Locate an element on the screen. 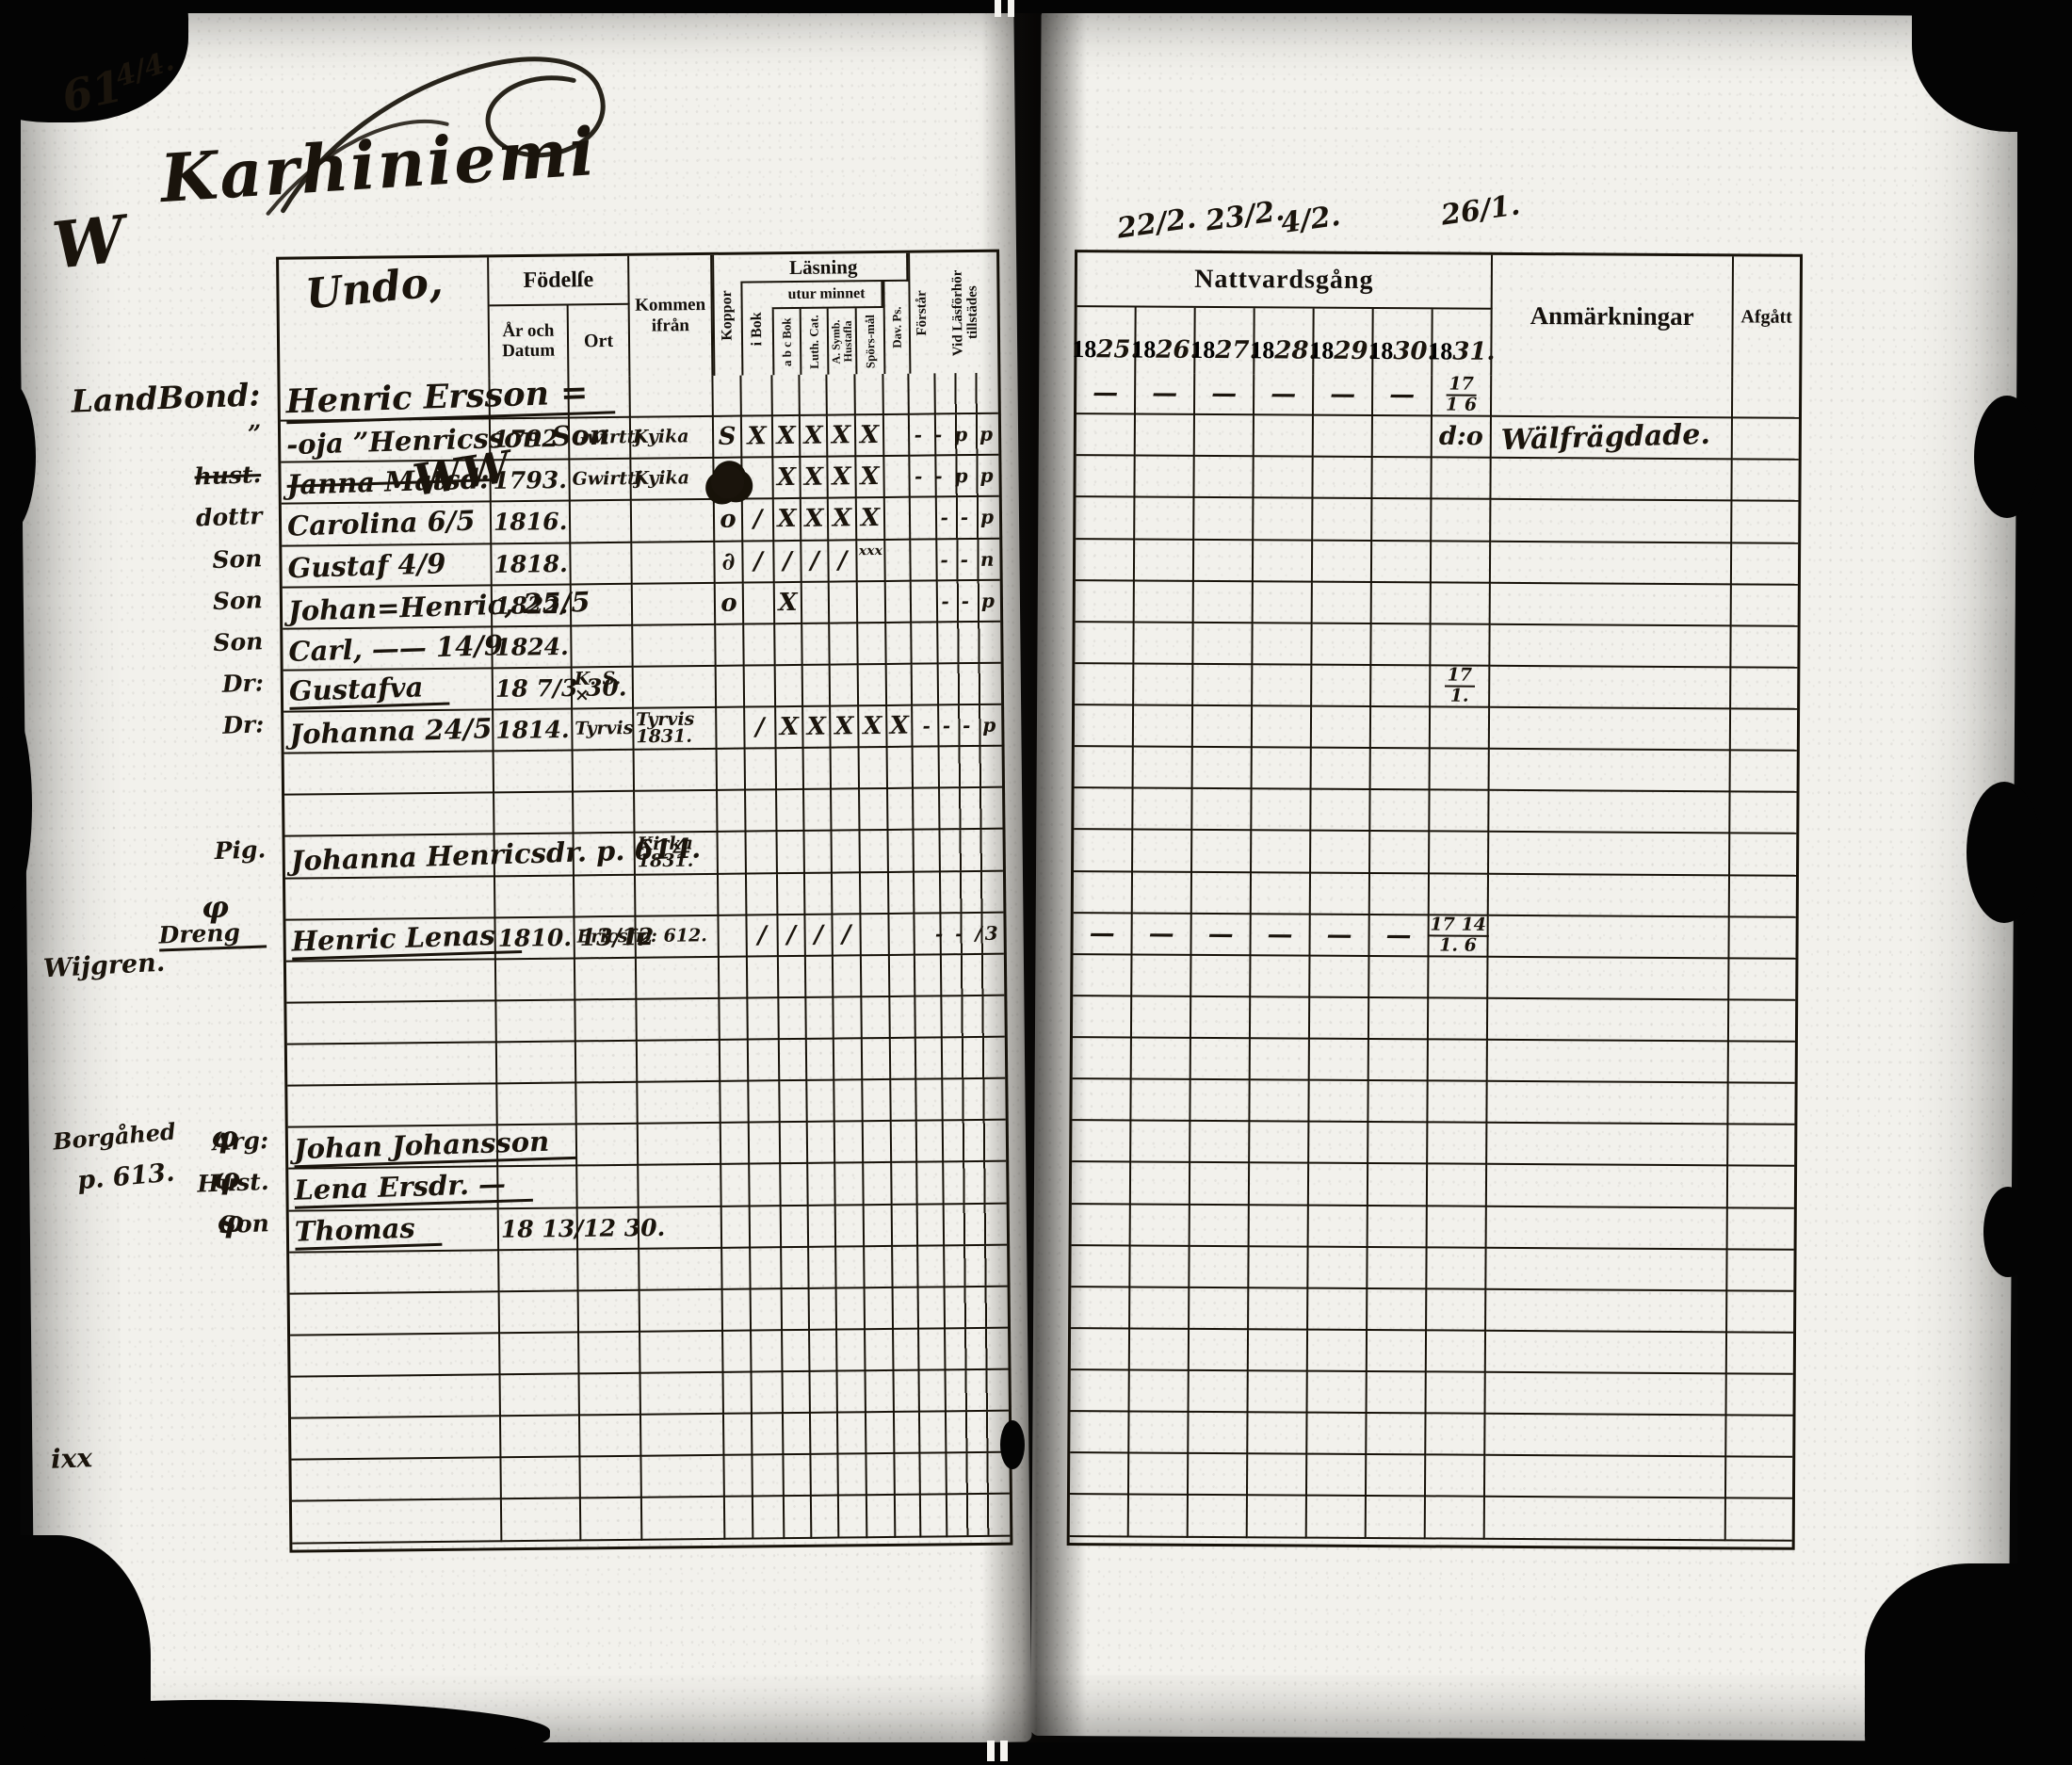 This screenshot has height=1765, width=2072. body-cell: ∂ is located at coordinates (729, 563).